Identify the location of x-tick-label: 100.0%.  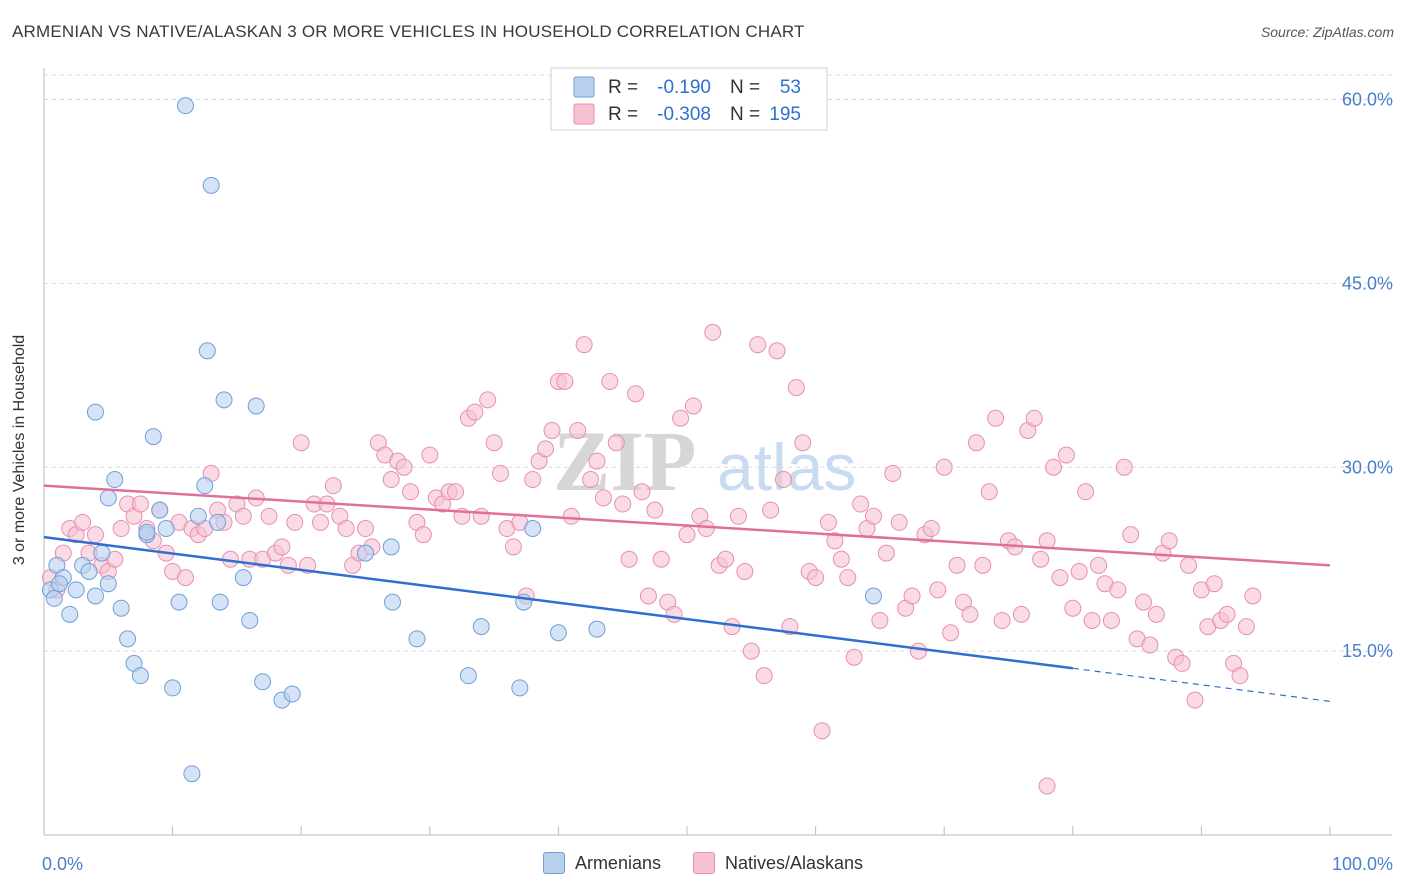
(1362, 864).